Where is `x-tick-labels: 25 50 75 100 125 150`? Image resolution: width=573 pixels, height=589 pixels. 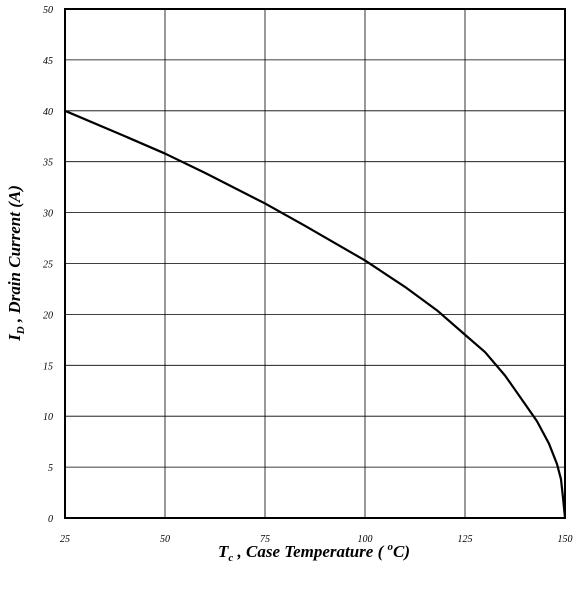
x-tick-labels: 25 50 75 100 125 150 is located at coordinates (316, 539).